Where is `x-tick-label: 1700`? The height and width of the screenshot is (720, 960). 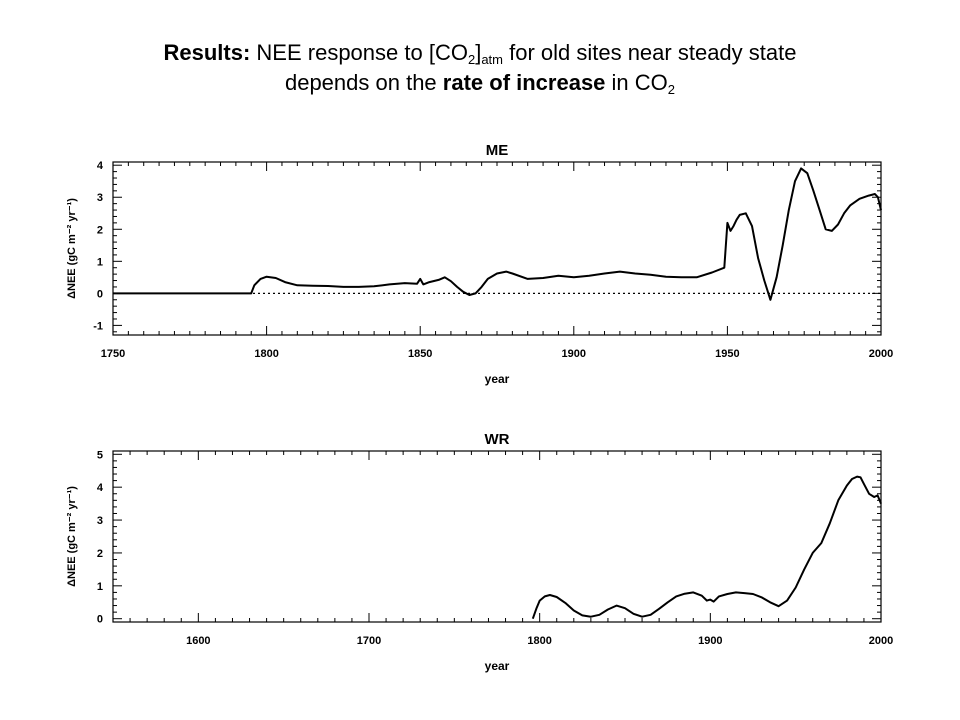
x-tick-label: 1700 is located at coordinates (369, 641).